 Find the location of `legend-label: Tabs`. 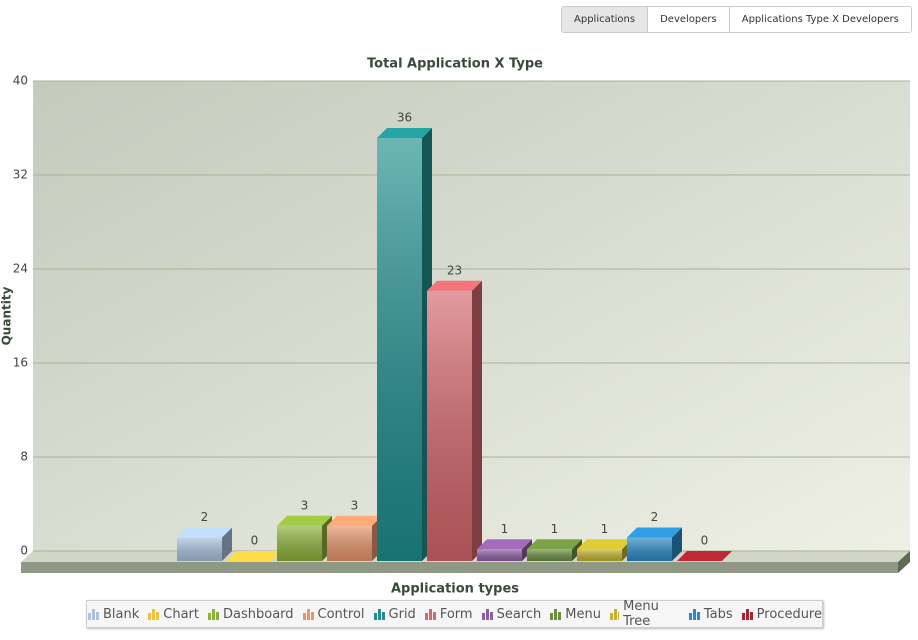

legend-label: Tabs is located at coordinates (718, 614).